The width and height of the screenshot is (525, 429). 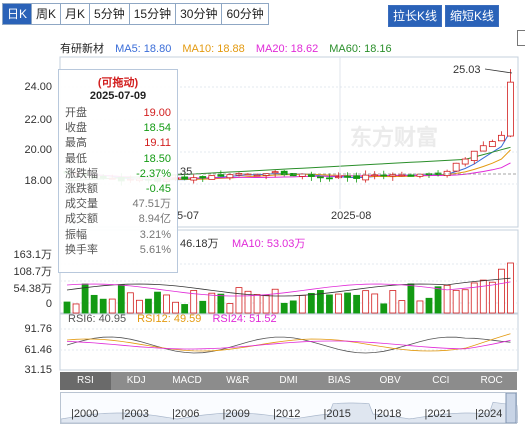 What do you see at coordinates (390, 380) in the screenshot?
I see `indicator-tab: OBV` at bounding box center [390, 380].